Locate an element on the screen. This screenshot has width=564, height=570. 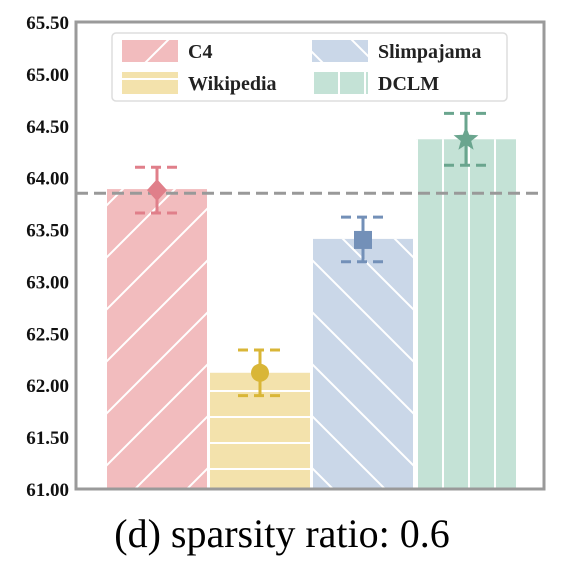
y-tick-label-2: 62.00 is located at coordinates (47, 386).